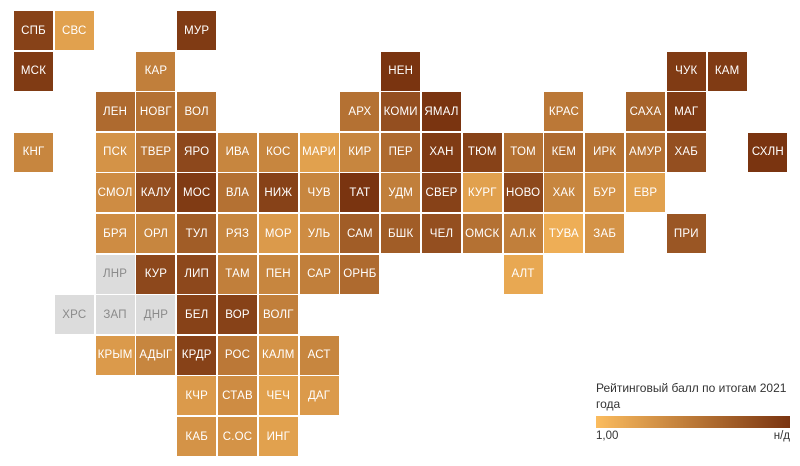  I want to click on region-tile-84: ЧЕЧ, so click(278, 396).